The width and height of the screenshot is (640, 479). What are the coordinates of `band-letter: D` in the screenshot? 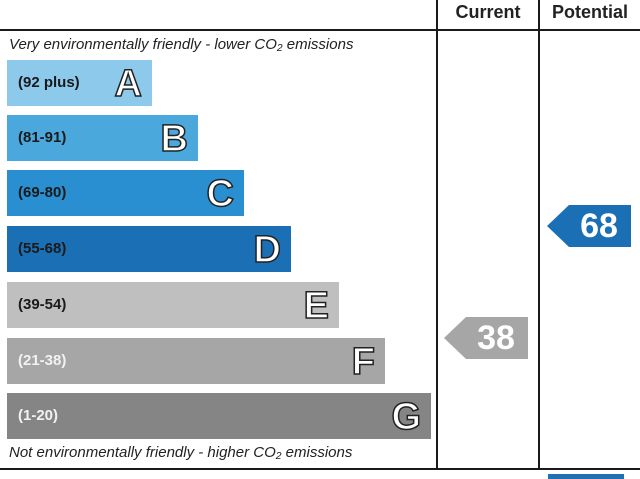 It's located at (267, 250).